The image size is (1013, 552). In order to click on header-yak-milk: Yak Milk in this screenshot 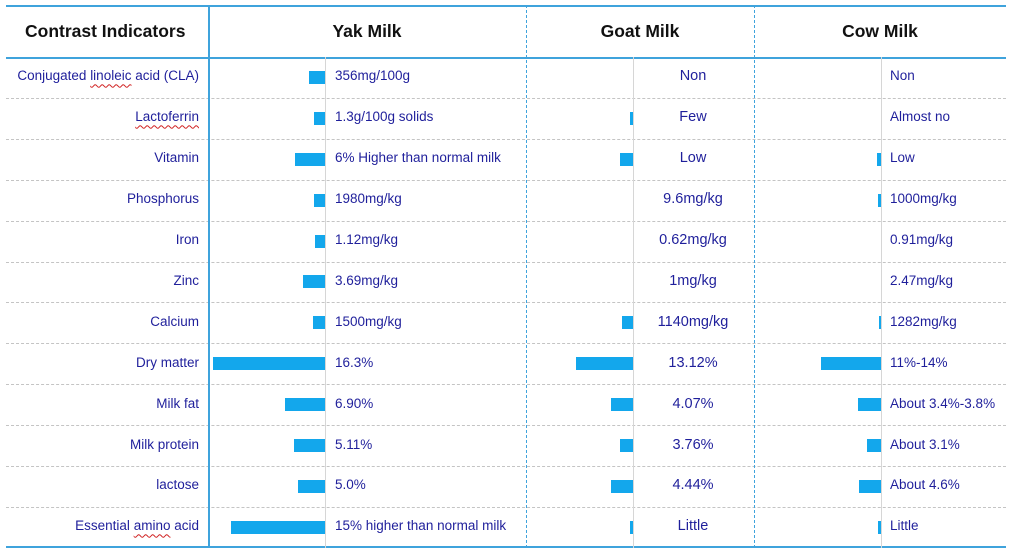, I will do `click(367, 31)`.